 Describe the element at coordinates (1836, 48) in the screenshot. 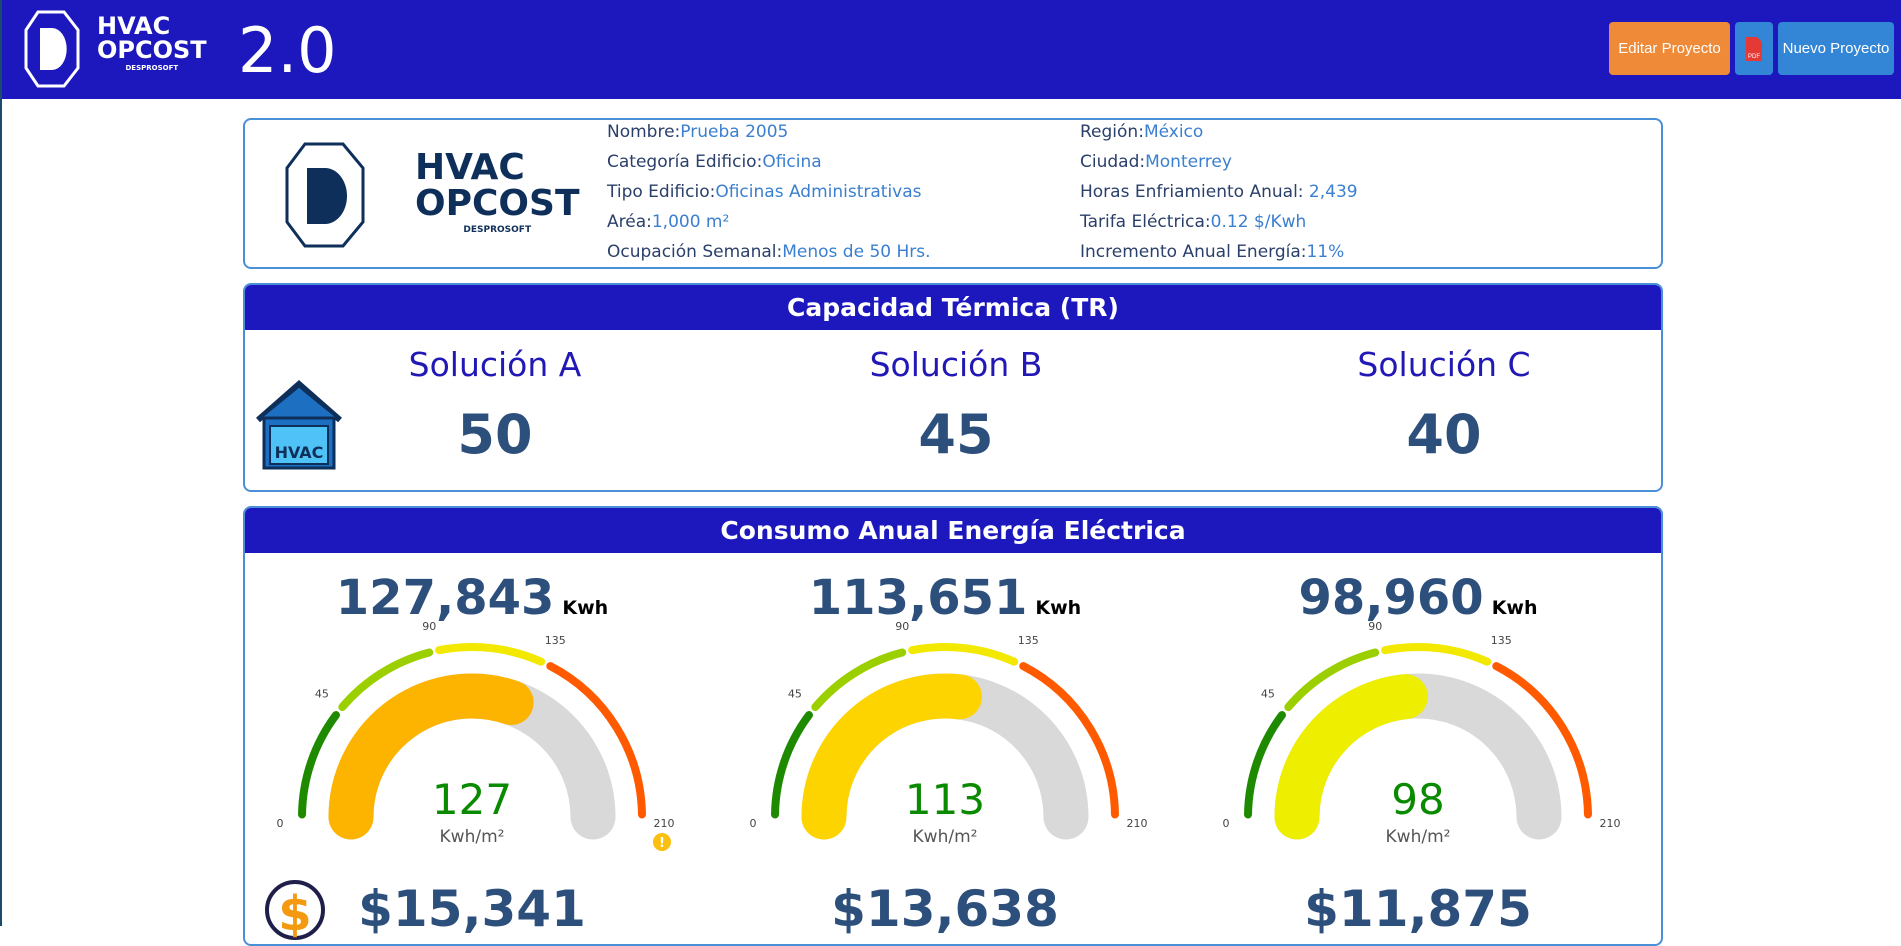

I see `new-project-button: Nuevo Proyecto` at that location.